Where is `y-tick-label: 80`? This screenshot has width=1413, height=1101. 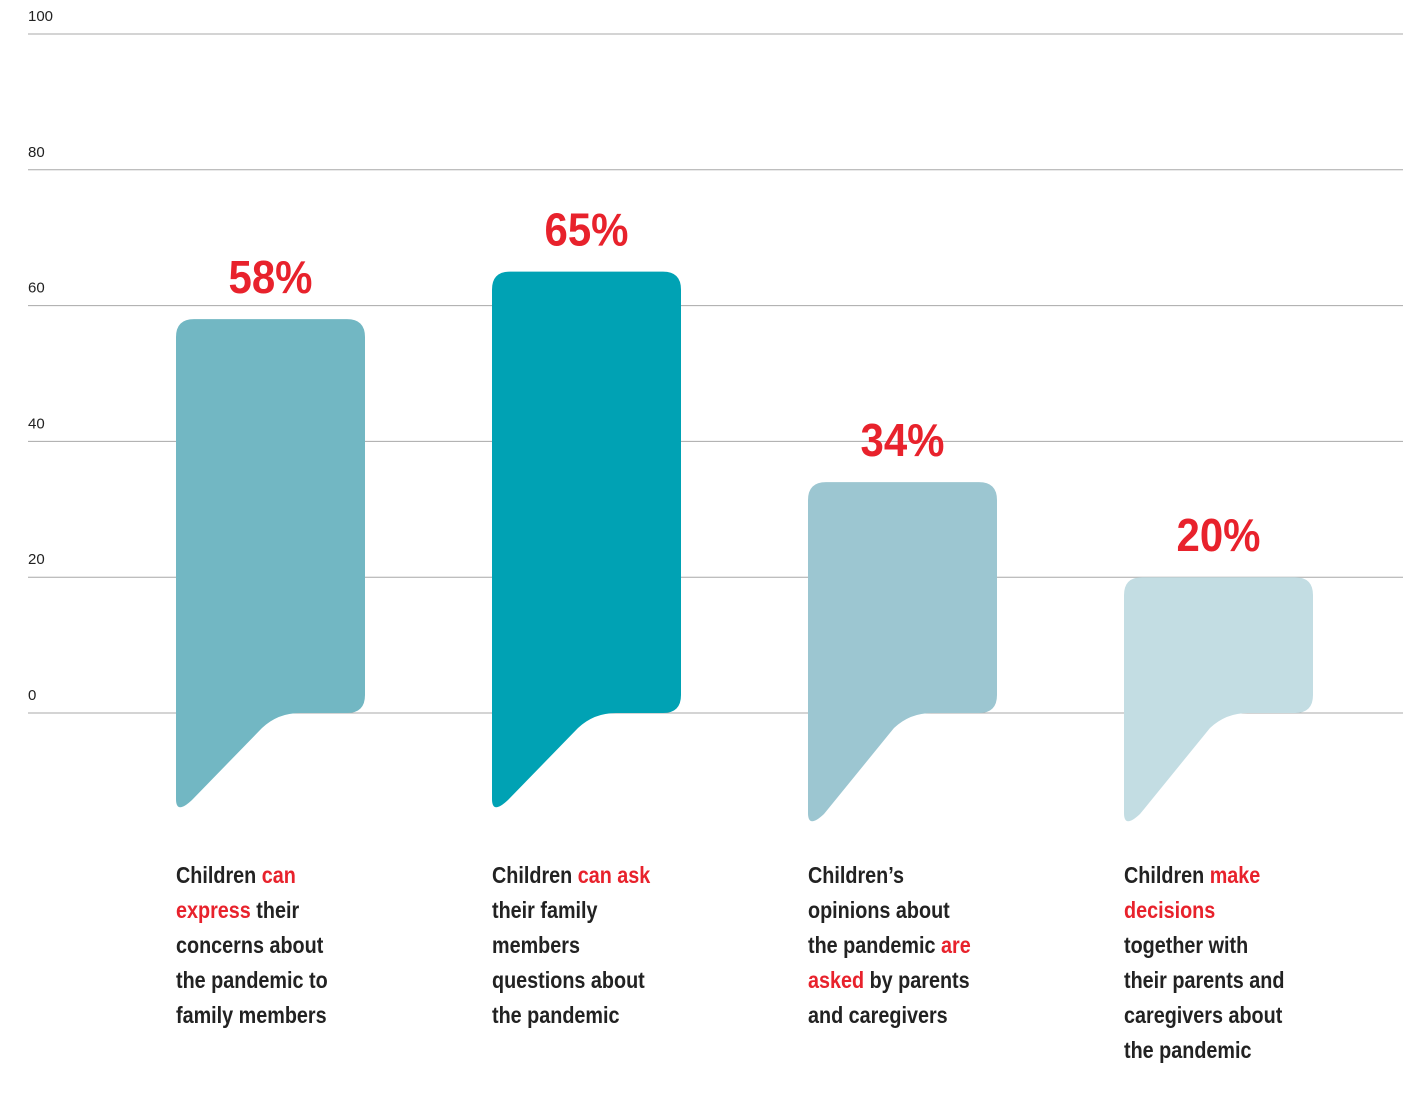 y-tick-label: 80 is located at coordinates (36, 152).